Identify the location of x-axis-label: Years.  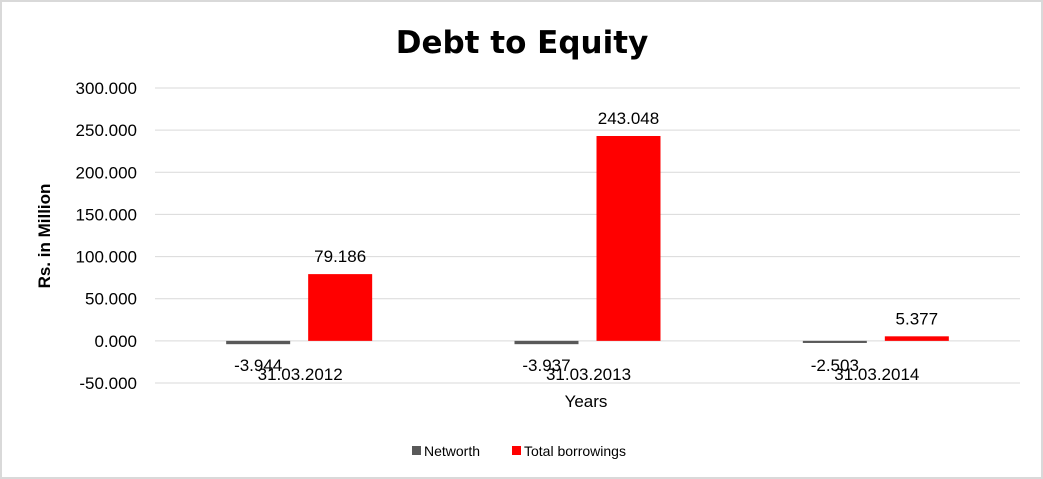
(586, 401).